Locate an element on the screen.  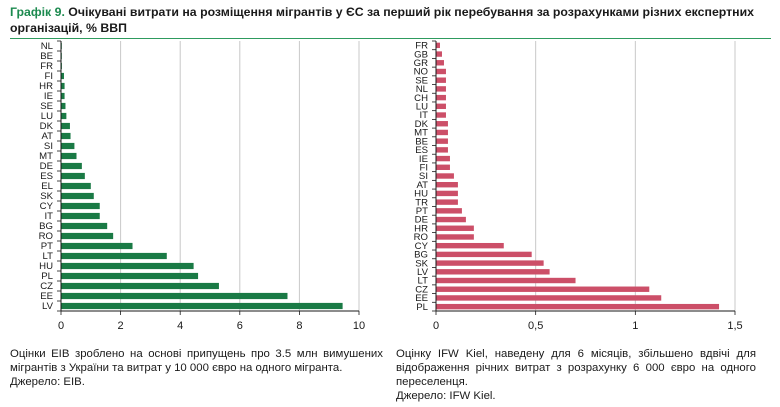
left-category-label: HR is located at coordinates (46, 86).